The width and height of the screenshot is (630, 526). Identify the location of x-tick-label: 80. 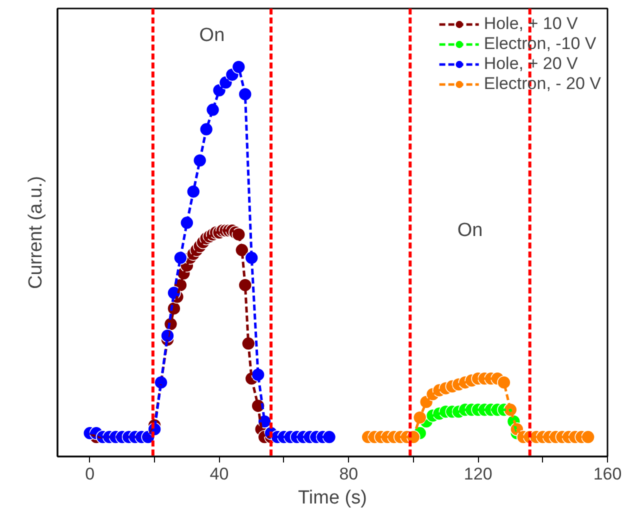
(348, 474).